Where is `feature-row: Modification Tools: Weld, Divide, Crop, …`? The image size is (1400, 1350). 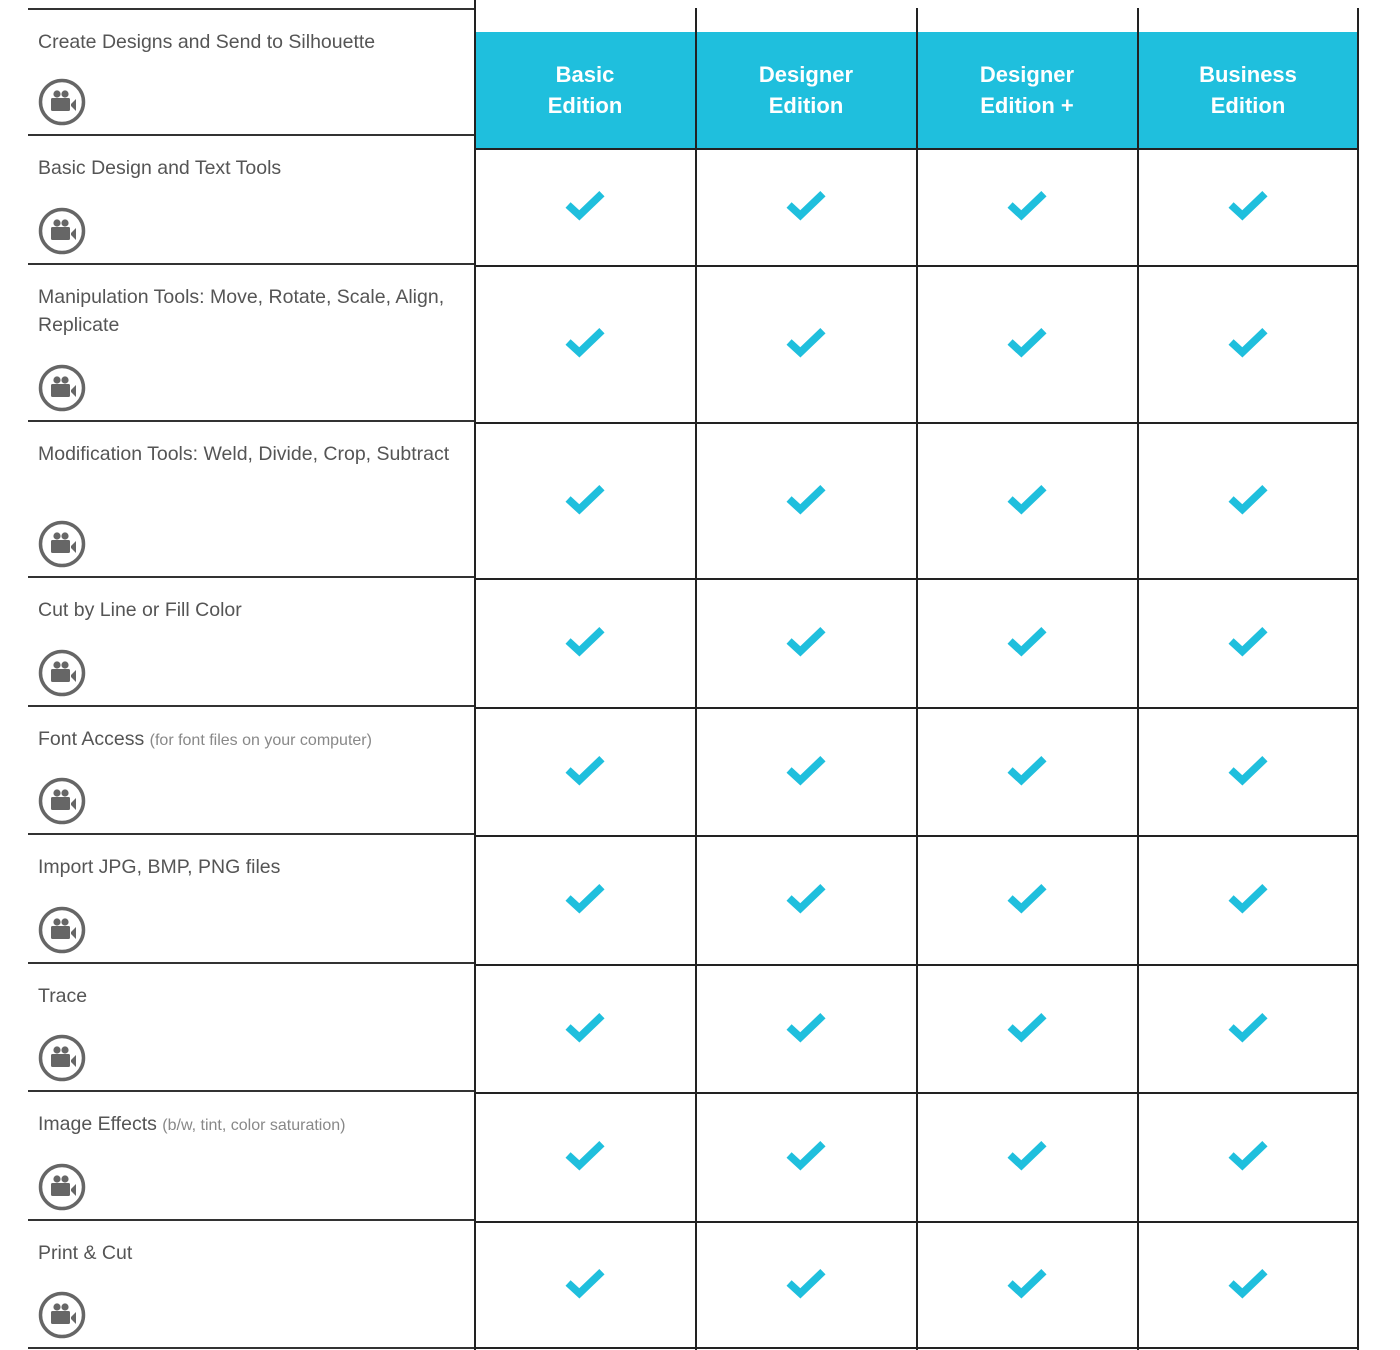 feature-row: Modification Tools: Weld, Divide, Crop, … is located at coordinates (251, 500).